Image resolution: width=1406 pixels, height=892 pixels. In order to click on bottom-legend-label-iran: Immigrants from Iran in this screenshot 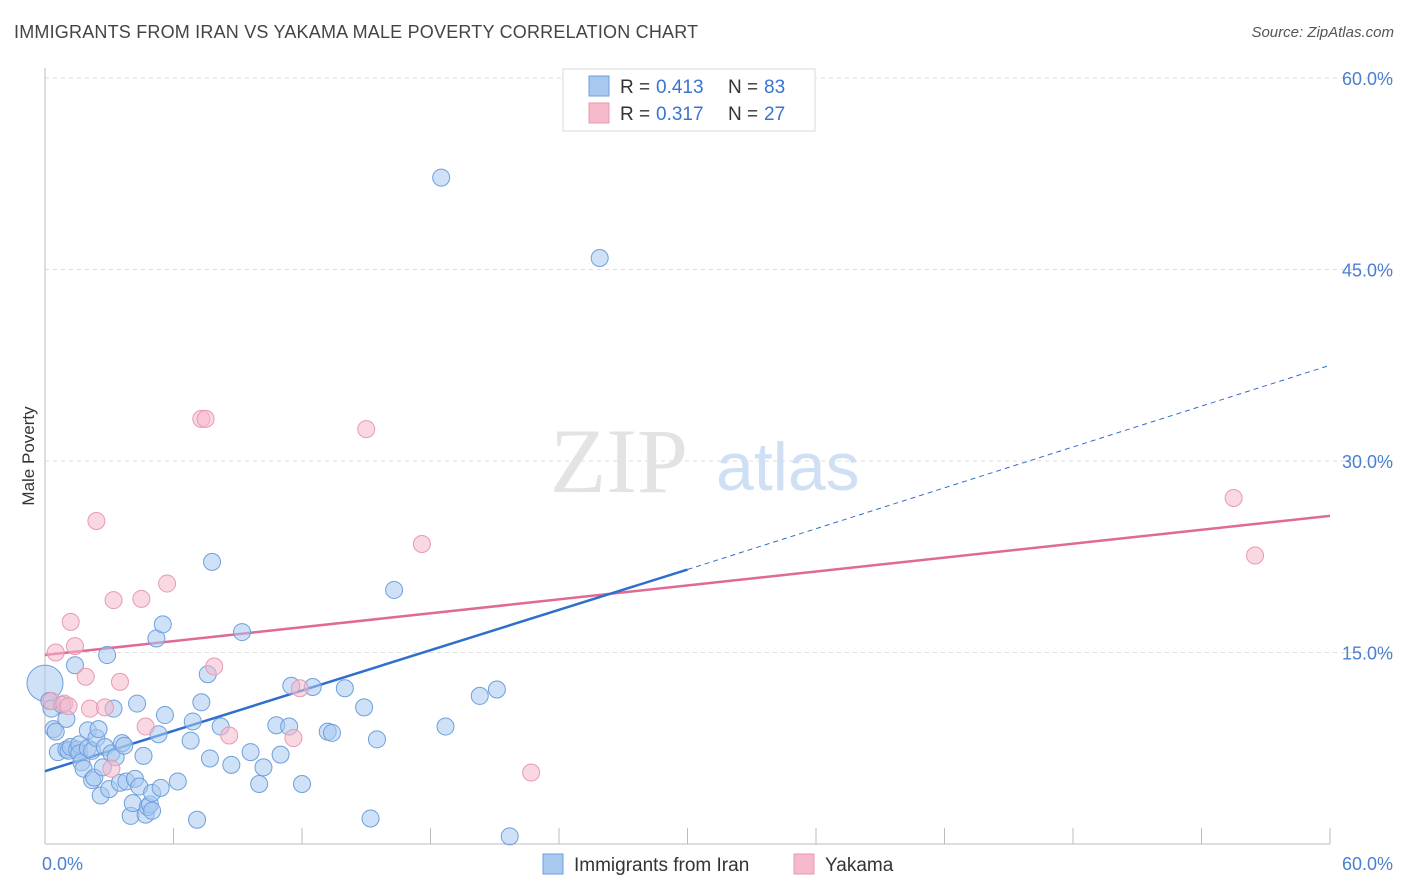, I will do `click(661, 865)`.